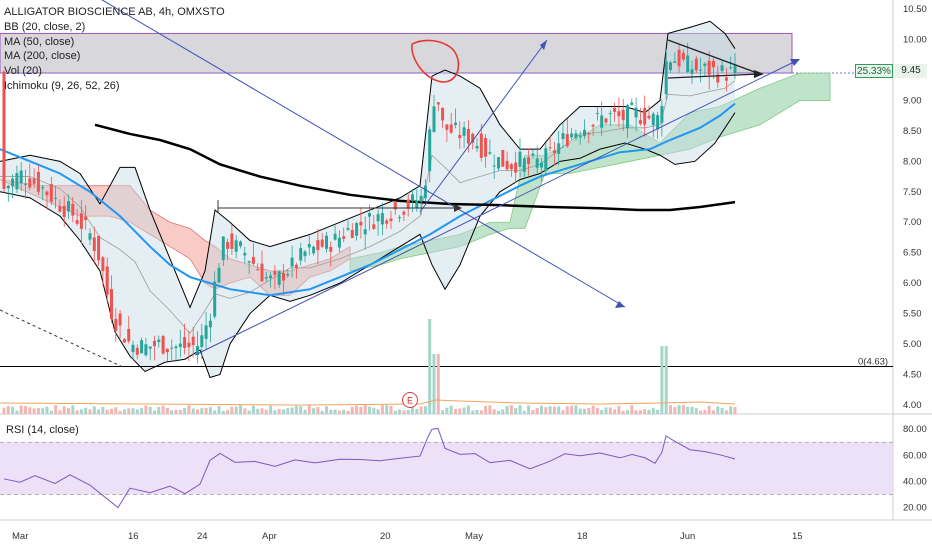 This screenshot has height=550, width=932. I want to click on price-tick-label: 5.00, so click(912, 344).